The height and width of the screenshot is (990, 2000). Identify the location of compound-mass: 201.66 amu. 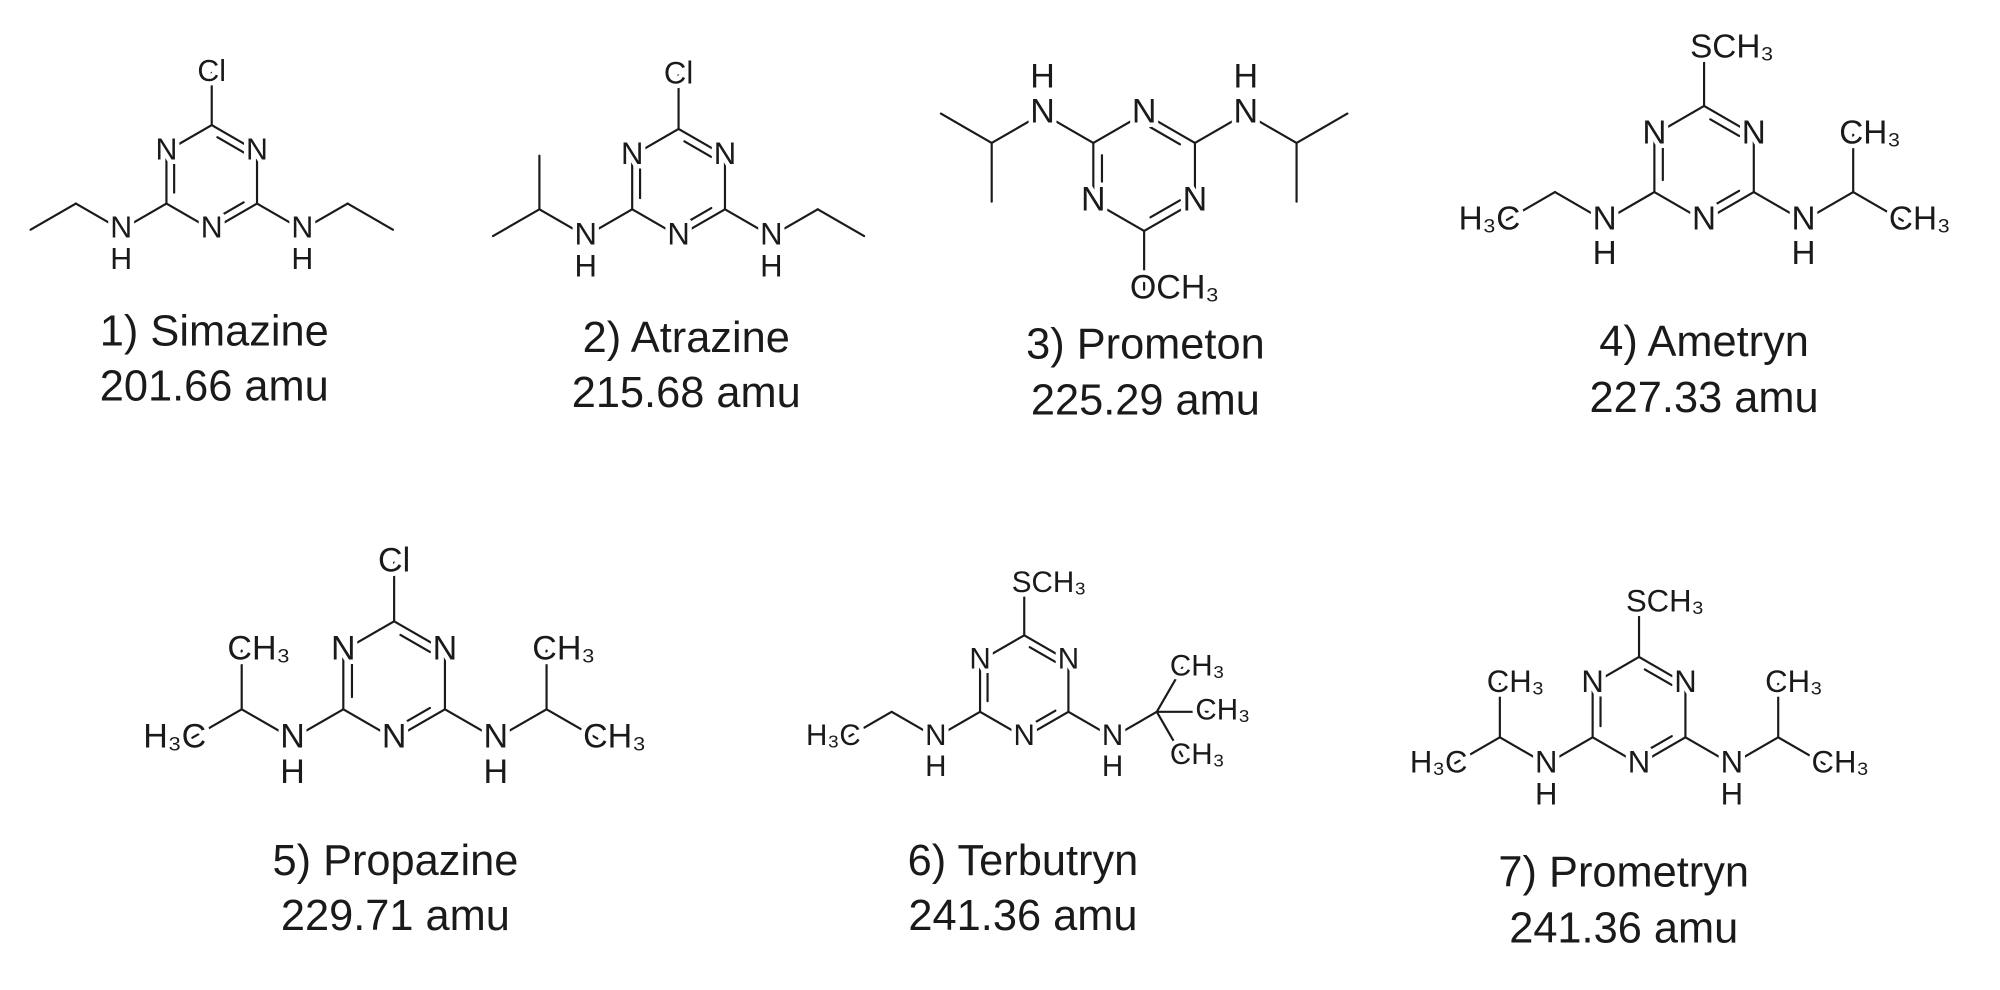
(214, 387).